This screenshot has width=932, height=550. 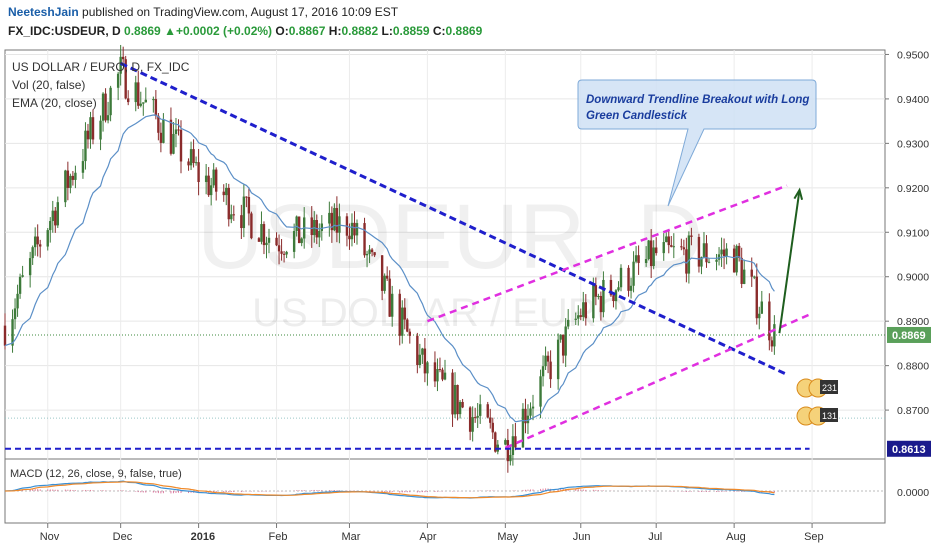 What do you see at coordinates (278, 537) in the screenshot?
I see `time-tick-label: Feb` at bounding box center [278, 537].